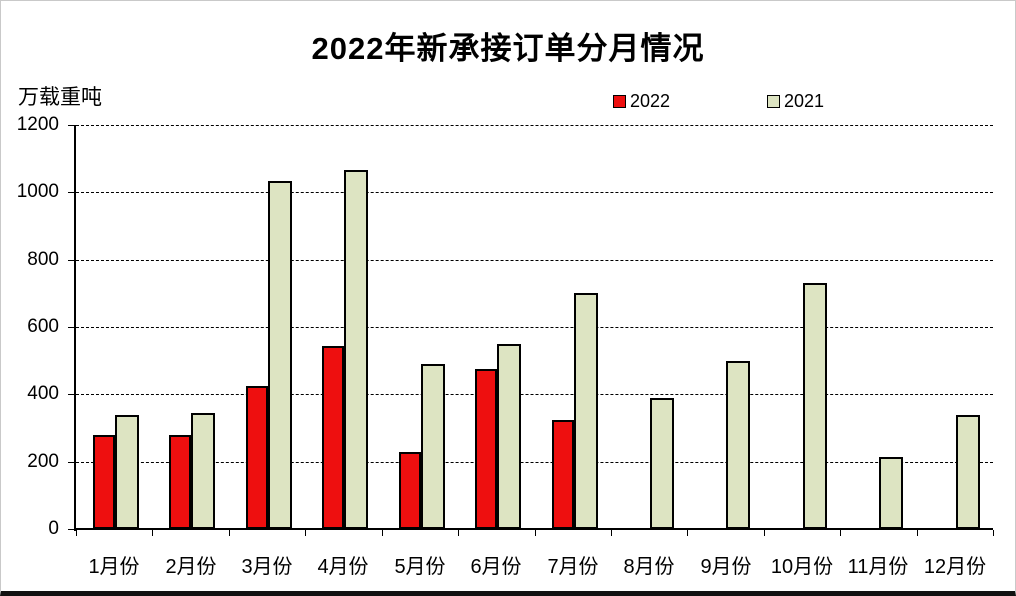  I want to click on x-axis-label: 2月份, so click(191, 567).